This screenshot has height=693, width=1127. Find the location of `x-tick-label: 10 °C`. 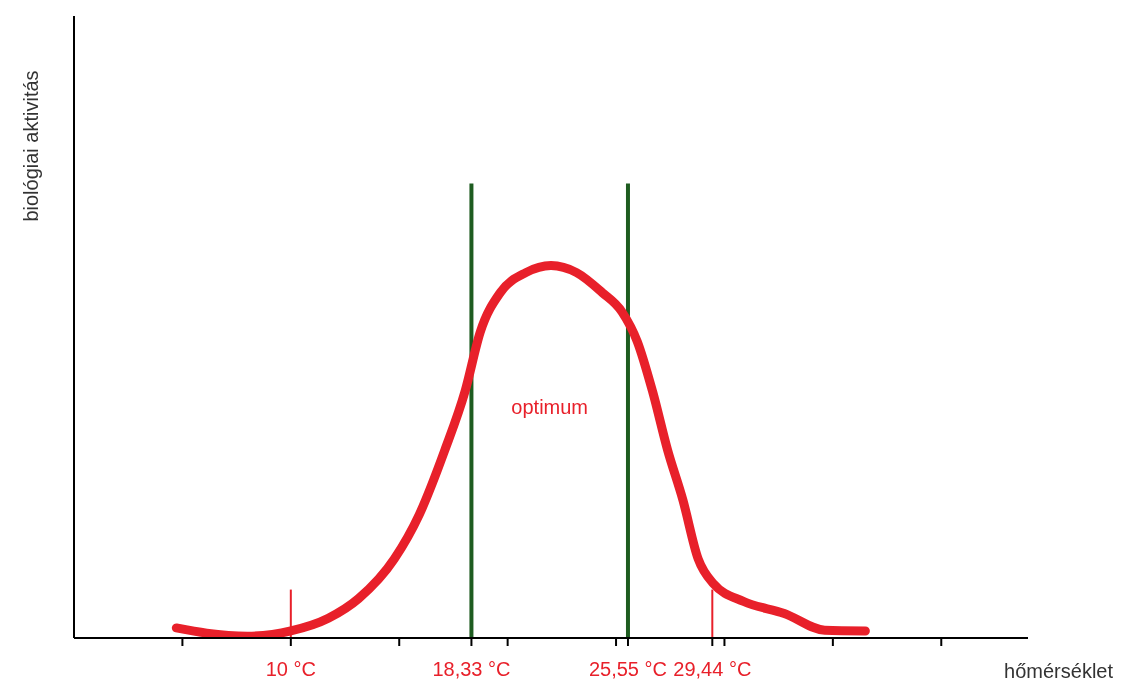

x-tick-label: 10 °C is located at coordinates (290, 669).